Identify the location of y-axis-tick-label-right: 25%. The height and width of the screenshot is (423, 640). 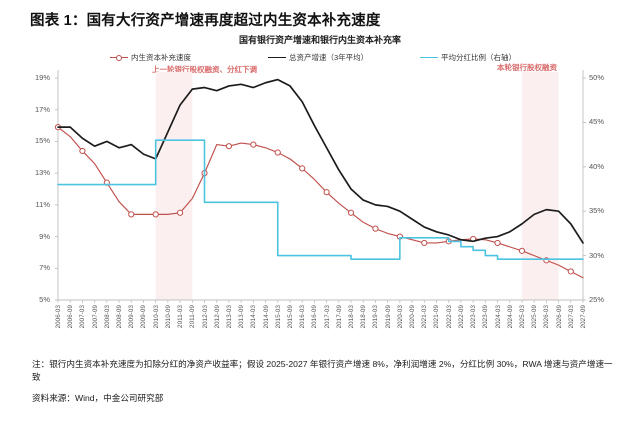
(597, 299).